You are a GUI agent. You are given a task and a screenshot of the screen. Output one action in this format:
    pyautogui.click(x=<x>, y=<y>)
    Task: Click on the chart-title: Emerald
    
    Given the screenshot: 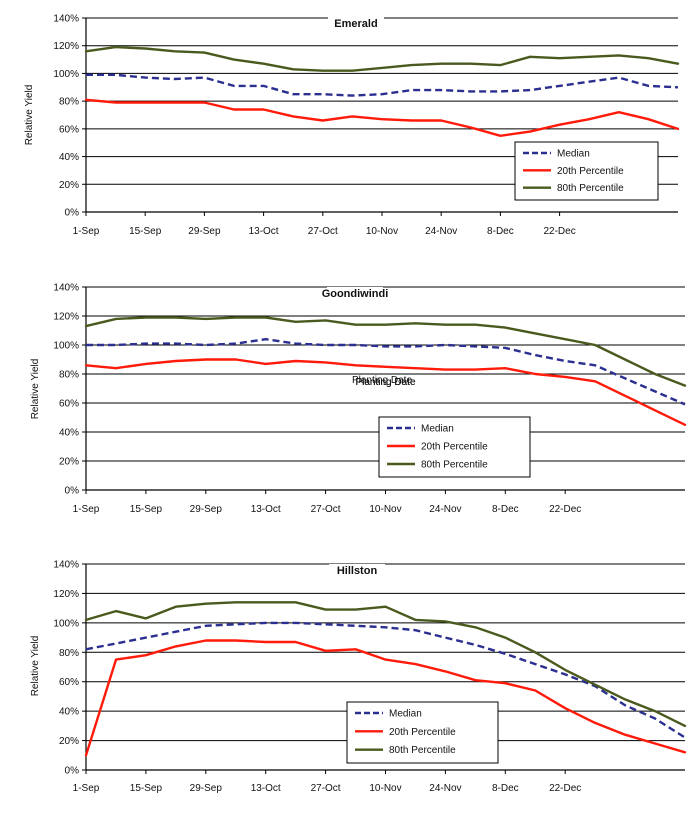 What is the action you would take?
    pyautogui.click(x=355, y=24)
    